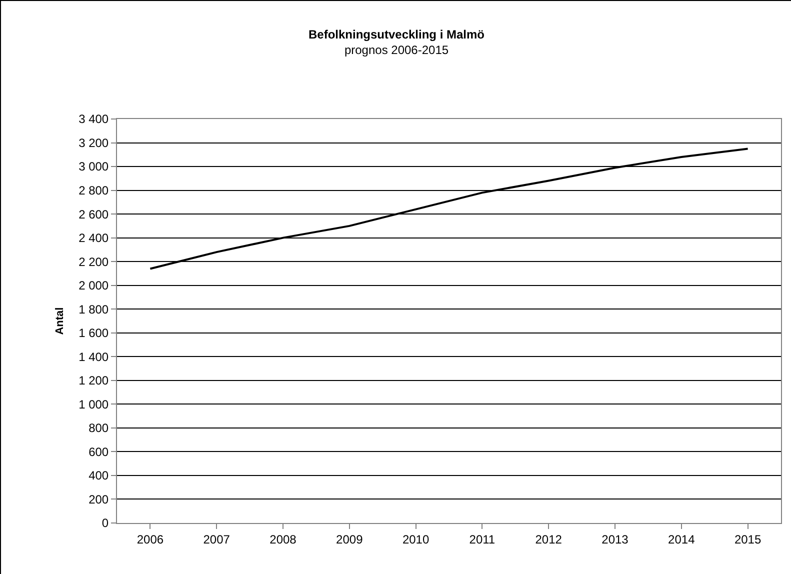 This screenshot has height=574, width=791. What do you see at coordinates (93, 285) in the screenshot?
I see `y-tick-label: 2 000` at bounding box center [93, 285].